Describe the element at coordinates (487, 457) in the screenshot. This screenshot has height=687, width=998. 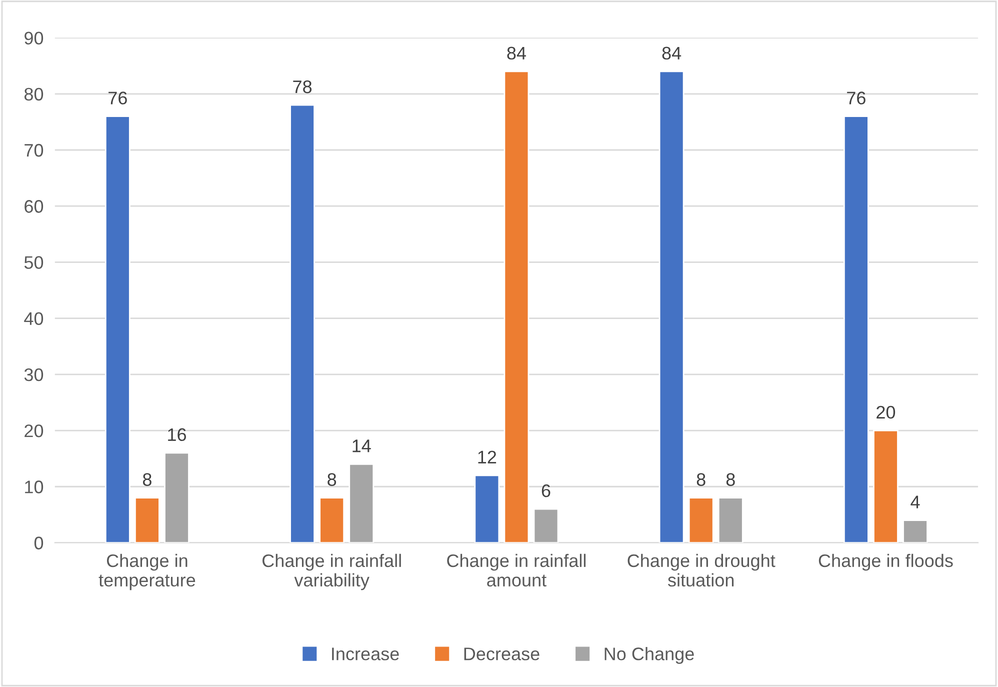
I see `data-label: 12` at that location.